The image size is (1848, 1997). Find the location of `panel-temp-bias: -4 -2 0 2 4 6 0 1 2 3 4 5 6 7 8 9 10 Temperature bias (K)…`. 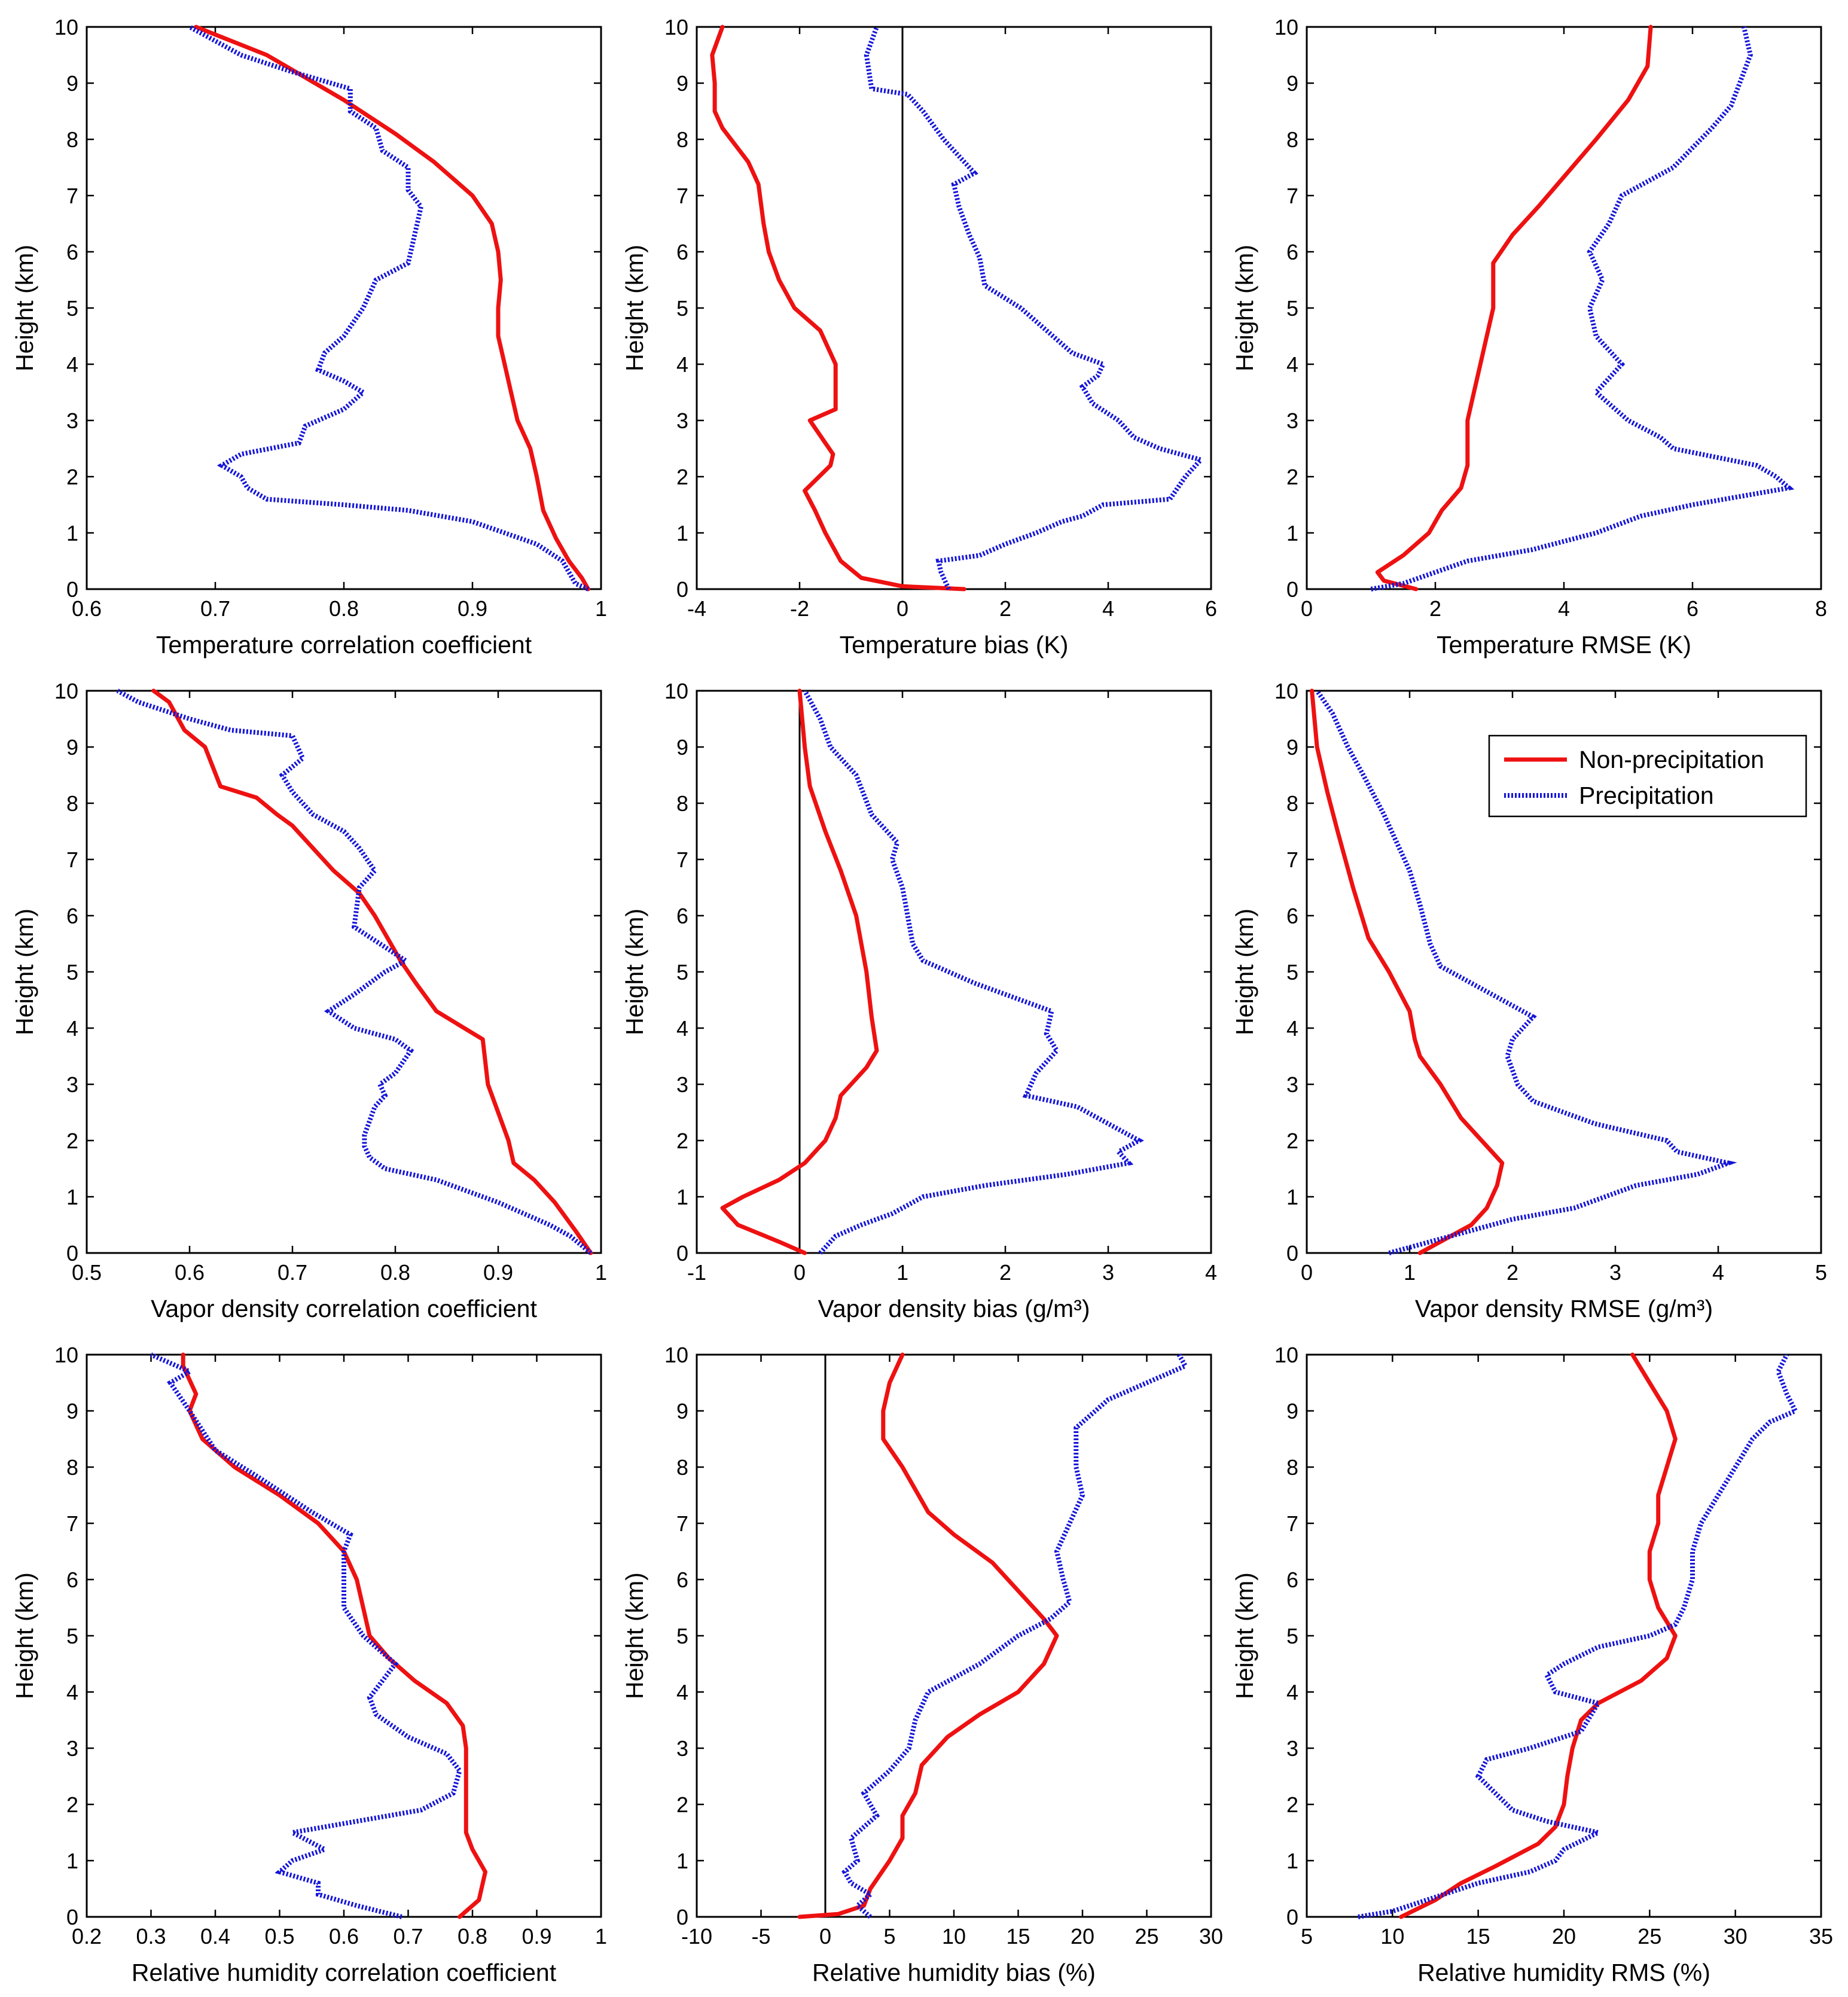

panel-temp-bias: -4 -2 0 2 4 6 0 1 2 3 4 5 6 7 8 9 10 Temperature bias (K)… is located at coordinates (919, 336).